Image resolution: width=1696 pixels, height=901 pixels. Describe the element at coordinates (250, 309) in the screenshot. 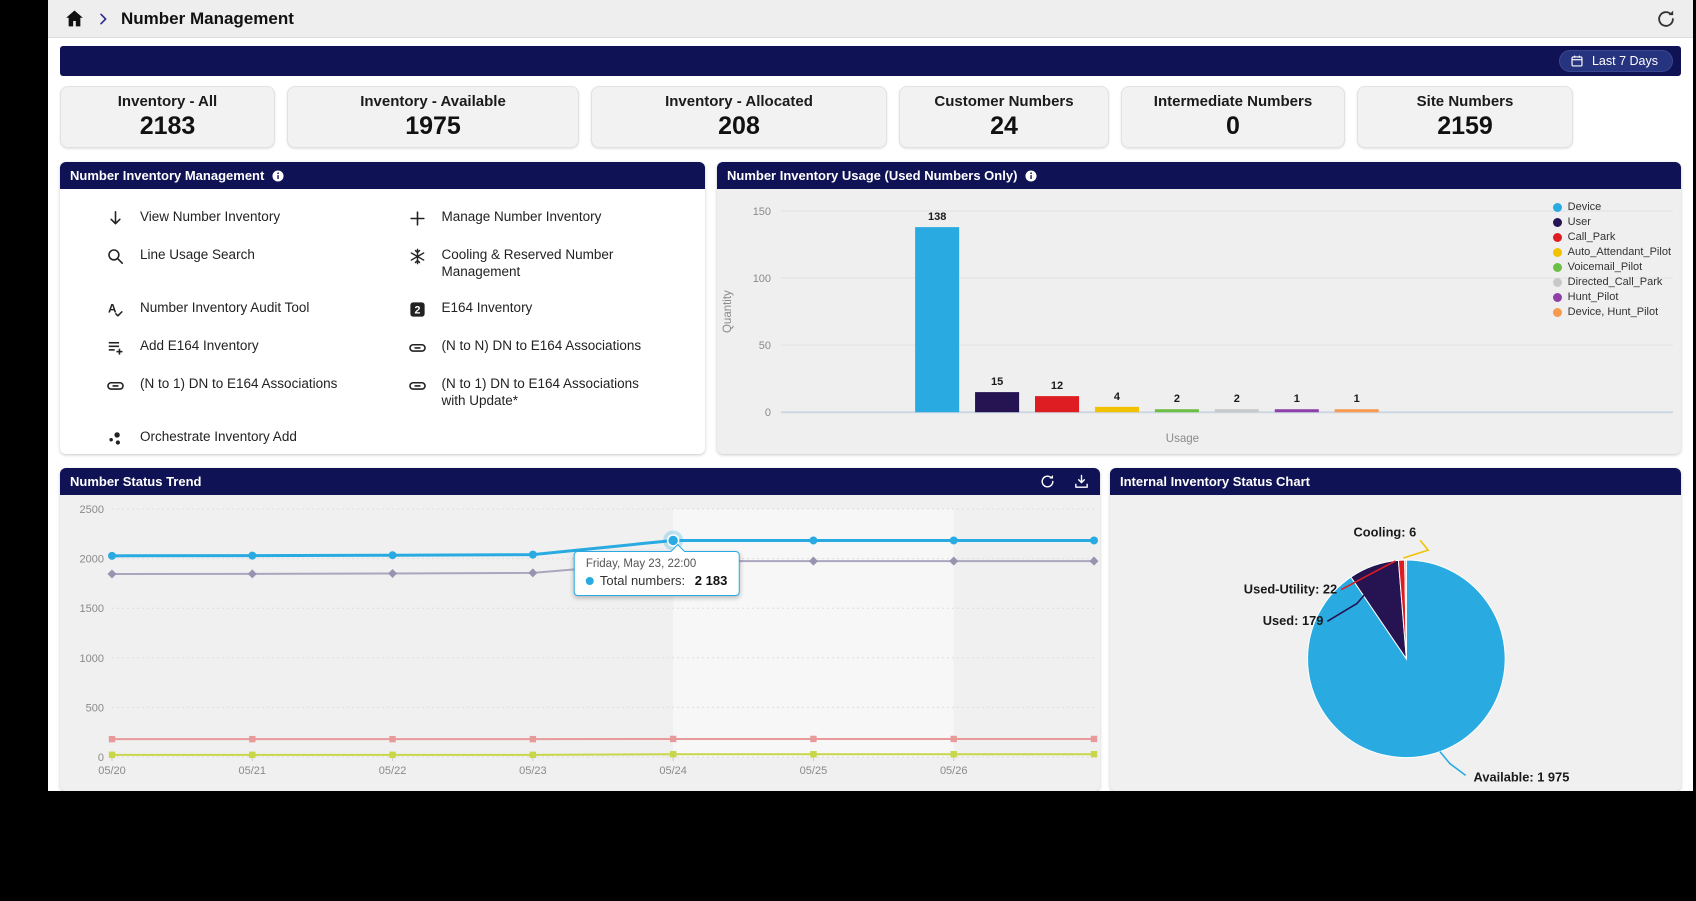

I see `action-link: A Number Inventory Audit Tool` at that location.